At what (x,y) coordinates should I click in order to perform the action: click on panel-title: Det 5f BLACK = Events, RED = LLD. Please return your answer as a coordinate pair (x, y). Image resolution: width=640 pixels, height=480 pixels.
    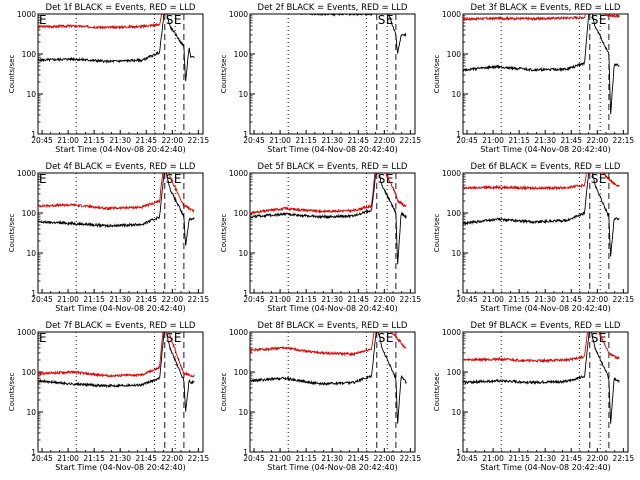
    Looking at the image, I should click on (333, 167).